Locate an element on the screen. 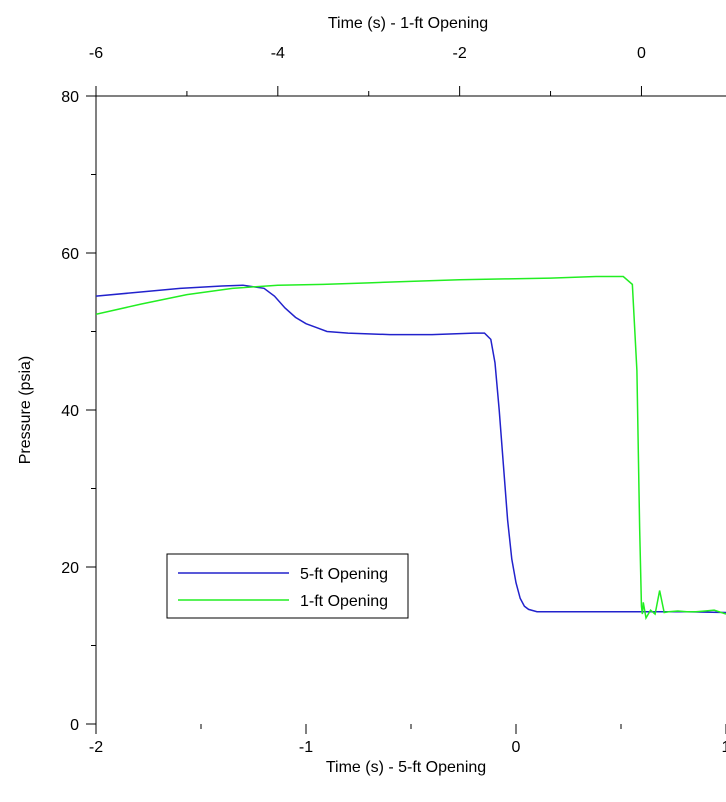 This screenshot has height=802, width=726. y-tick-label: 20 is located at coordinates (70, 568).